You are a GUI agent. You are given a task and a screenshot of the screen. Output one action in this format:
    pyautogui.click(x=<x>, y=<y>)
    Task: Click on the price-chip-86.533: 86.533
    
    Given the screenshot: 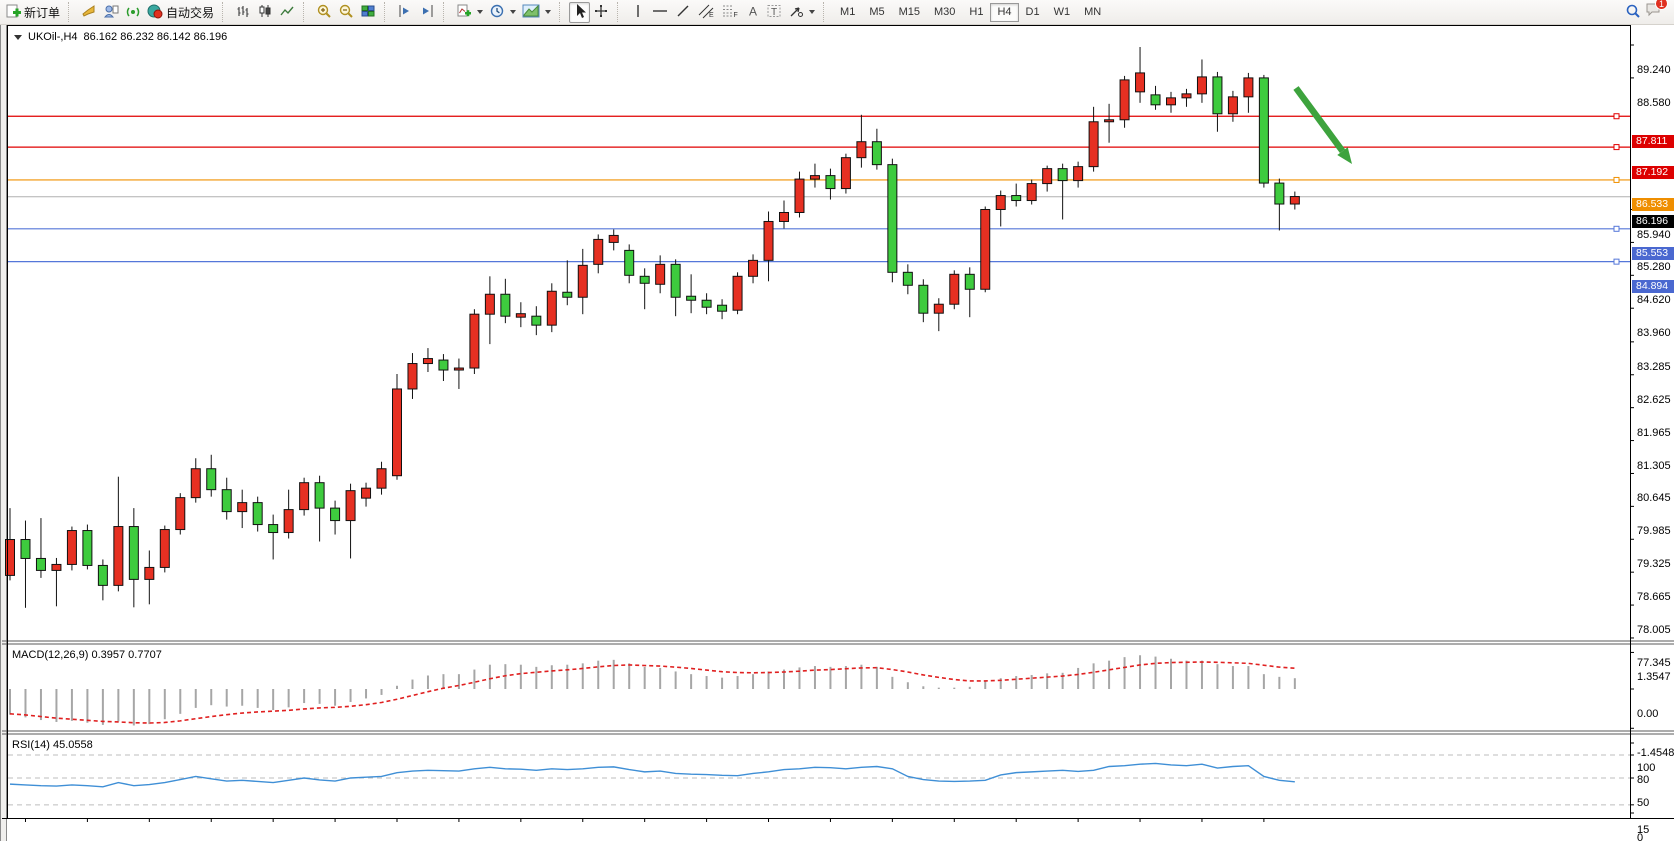 What is the action you would take?
    pyautogui.click(x=1653, y=205)
    